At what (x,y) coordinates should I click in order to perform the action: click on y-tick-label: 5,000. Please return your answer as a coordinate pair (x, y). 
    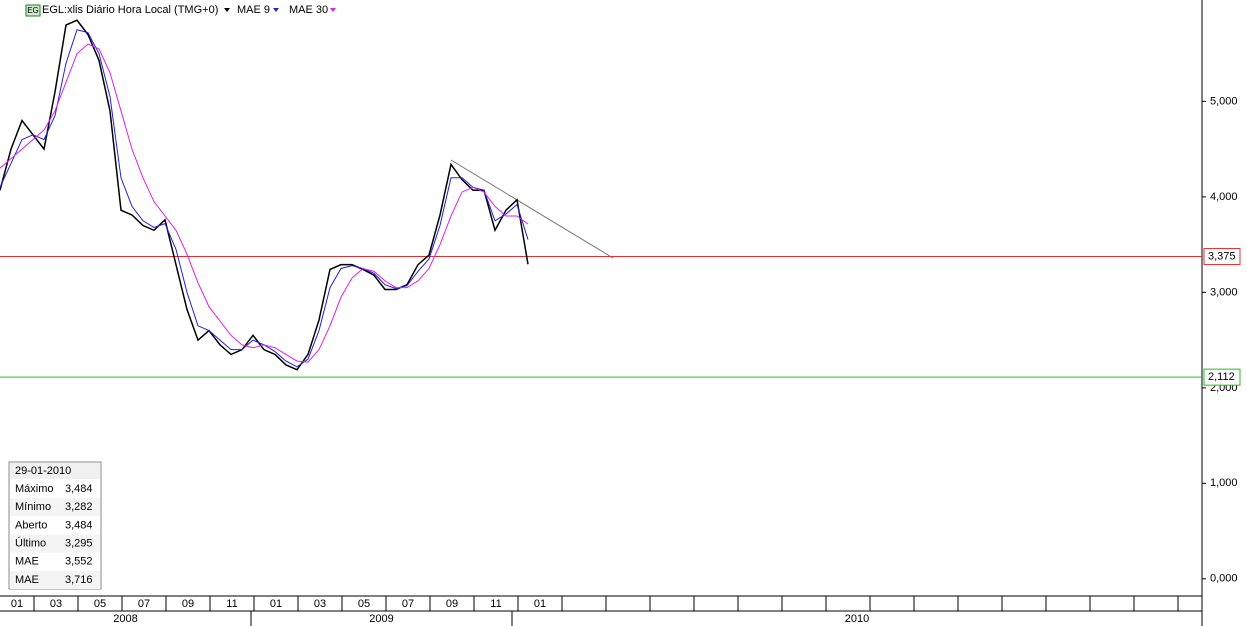
    Looking at the image, I should click on (1224, 101).